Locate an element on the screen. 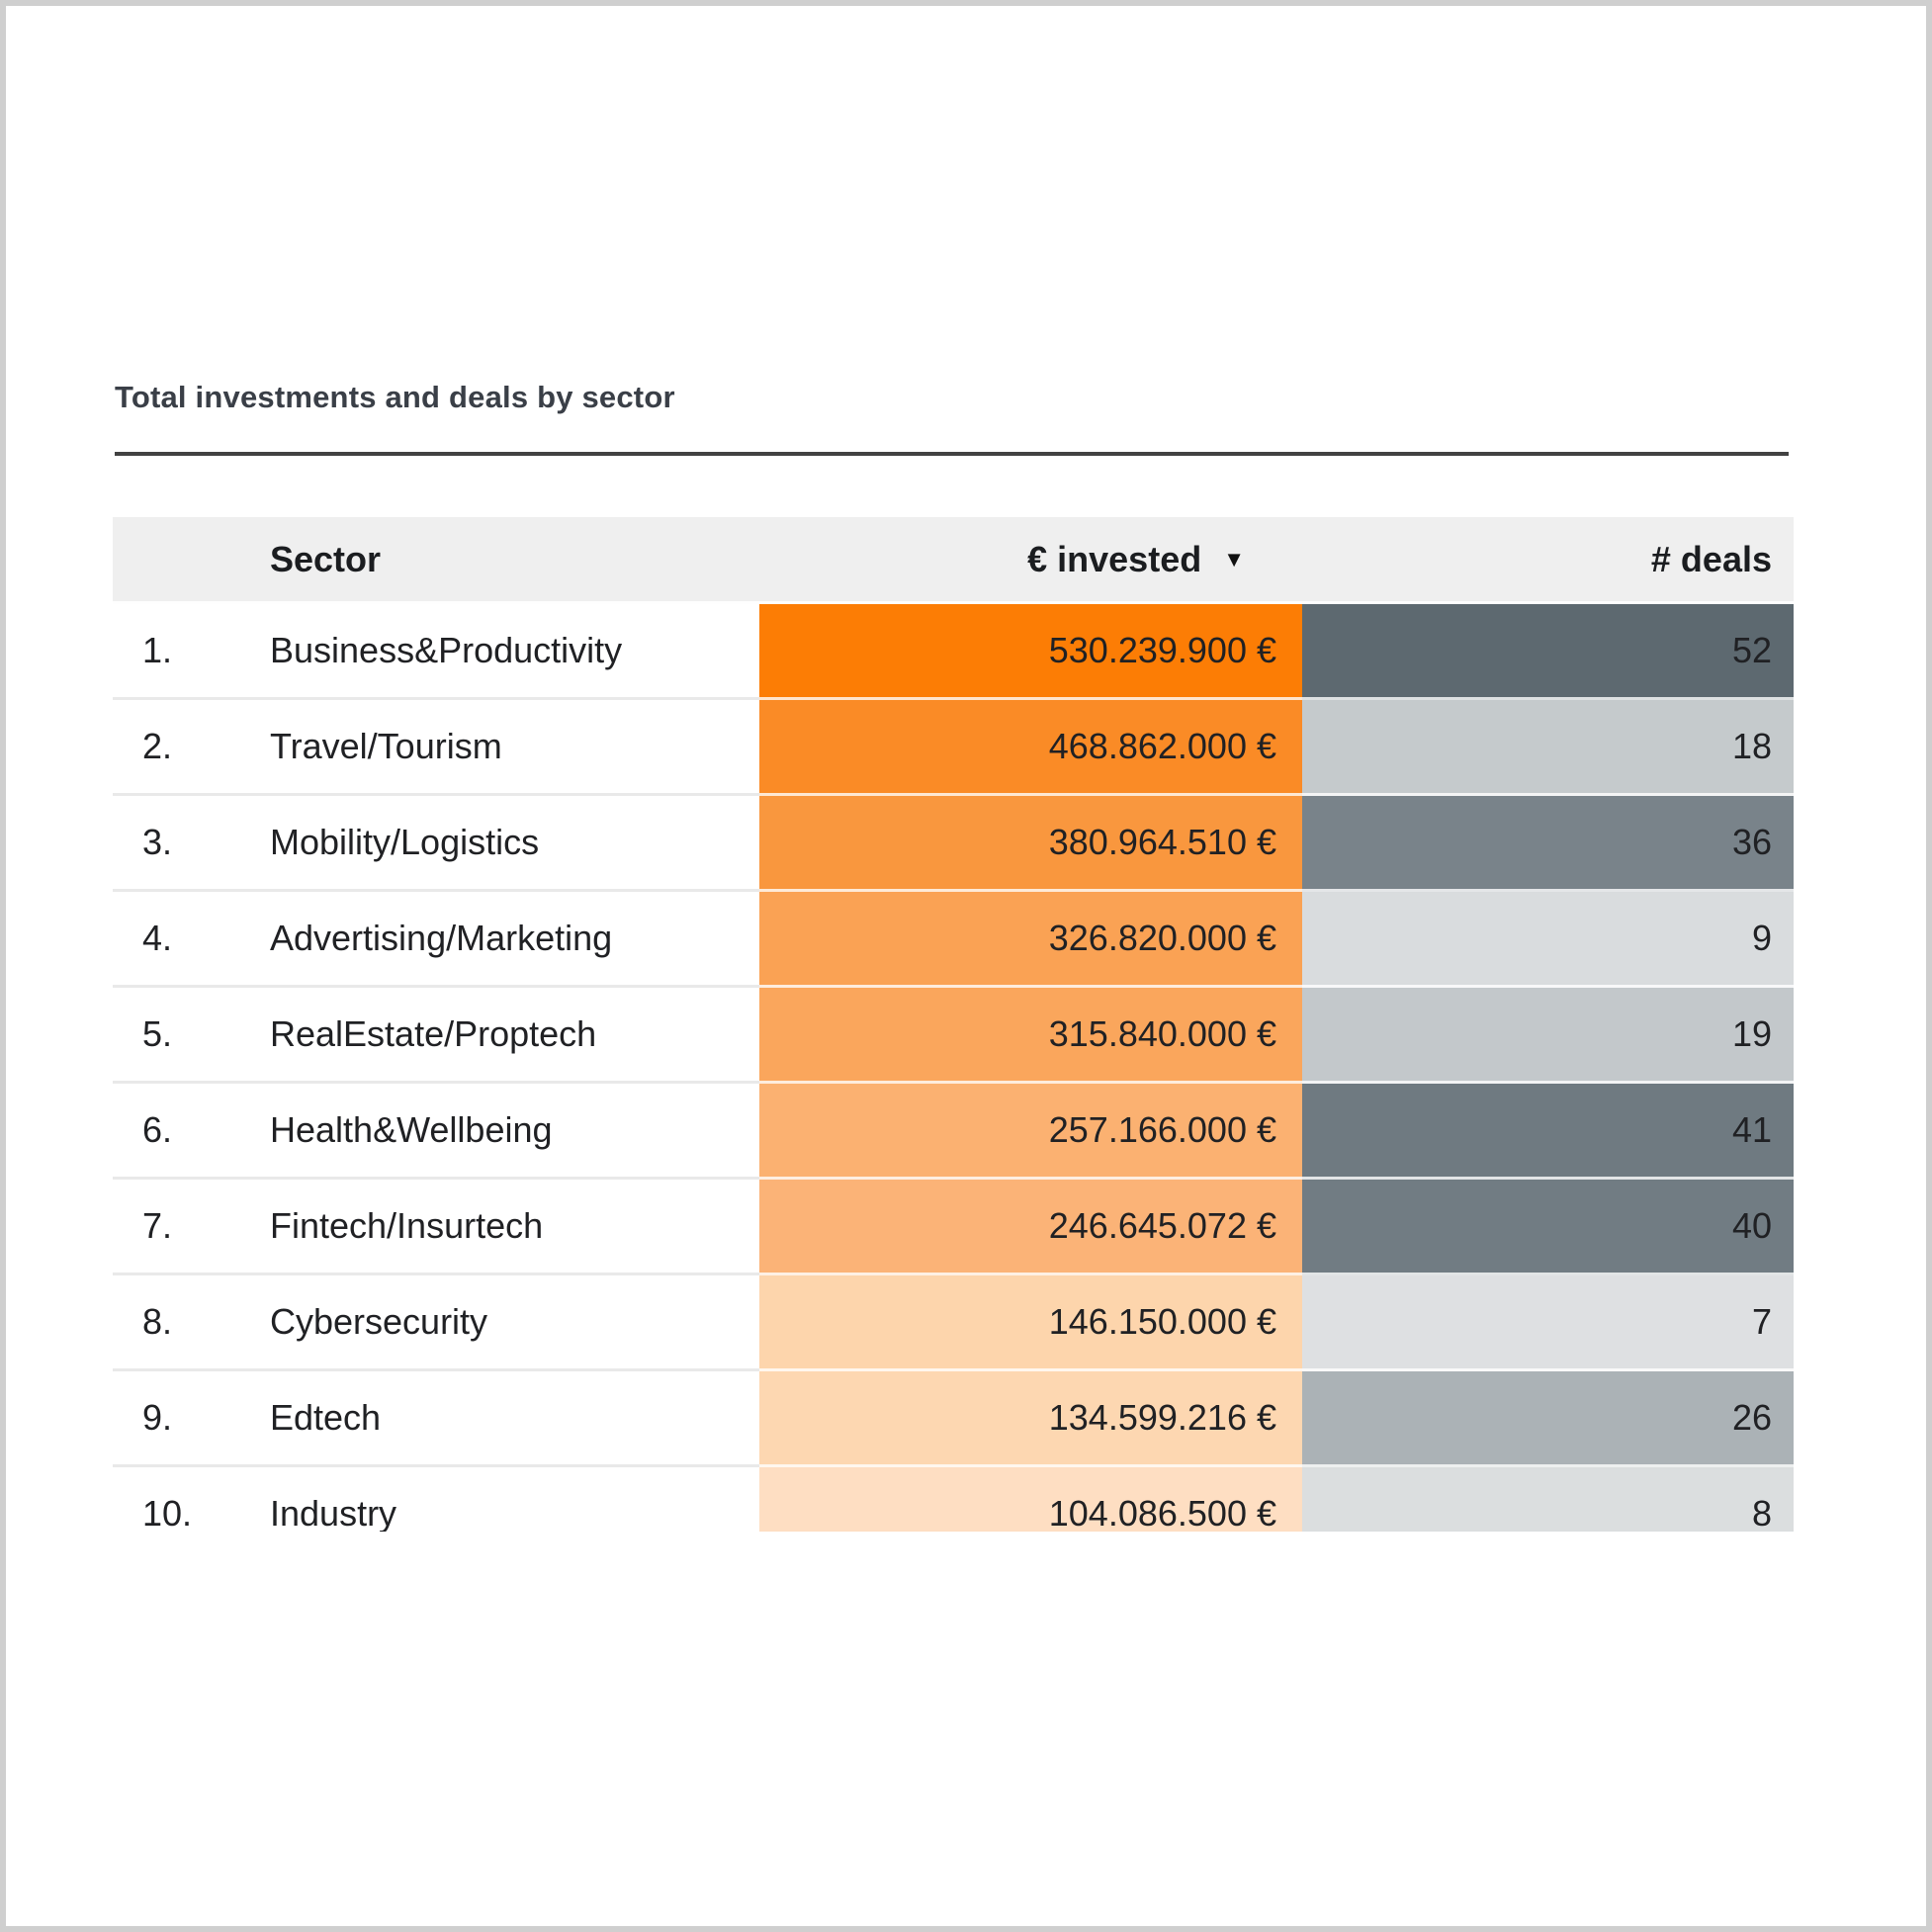  sector-cell: RealEstate/Proptech is located at coordinates (514, 1036).